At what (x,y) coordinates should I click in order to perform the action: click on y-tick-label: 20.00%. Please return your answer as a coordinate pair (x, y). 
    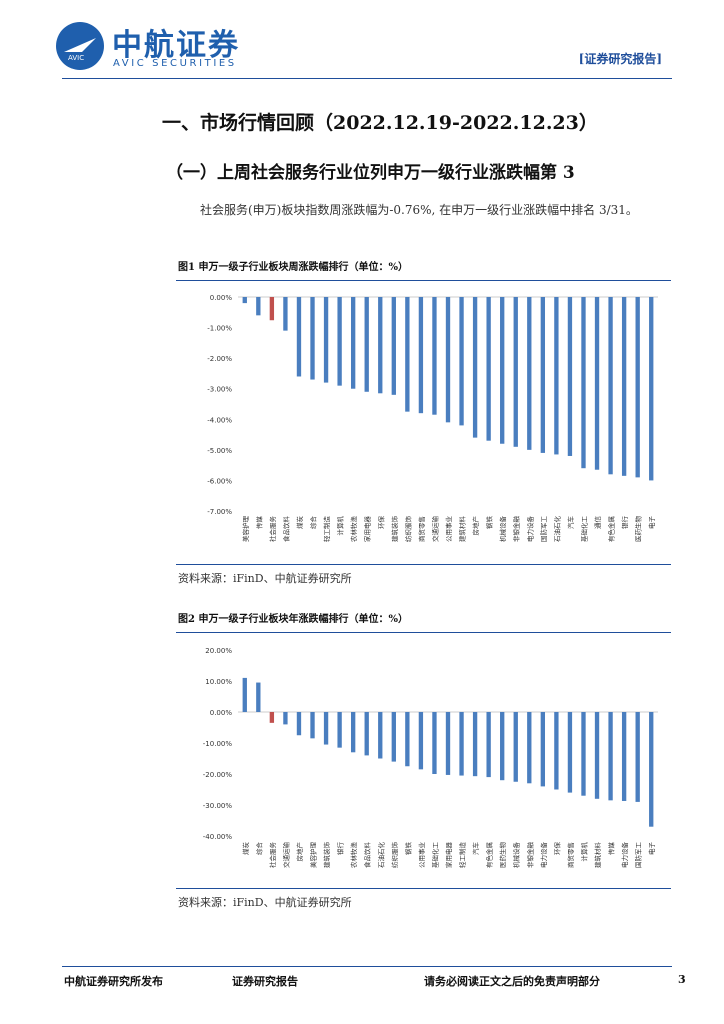
    Looking at the image, I should click on (218, 651).